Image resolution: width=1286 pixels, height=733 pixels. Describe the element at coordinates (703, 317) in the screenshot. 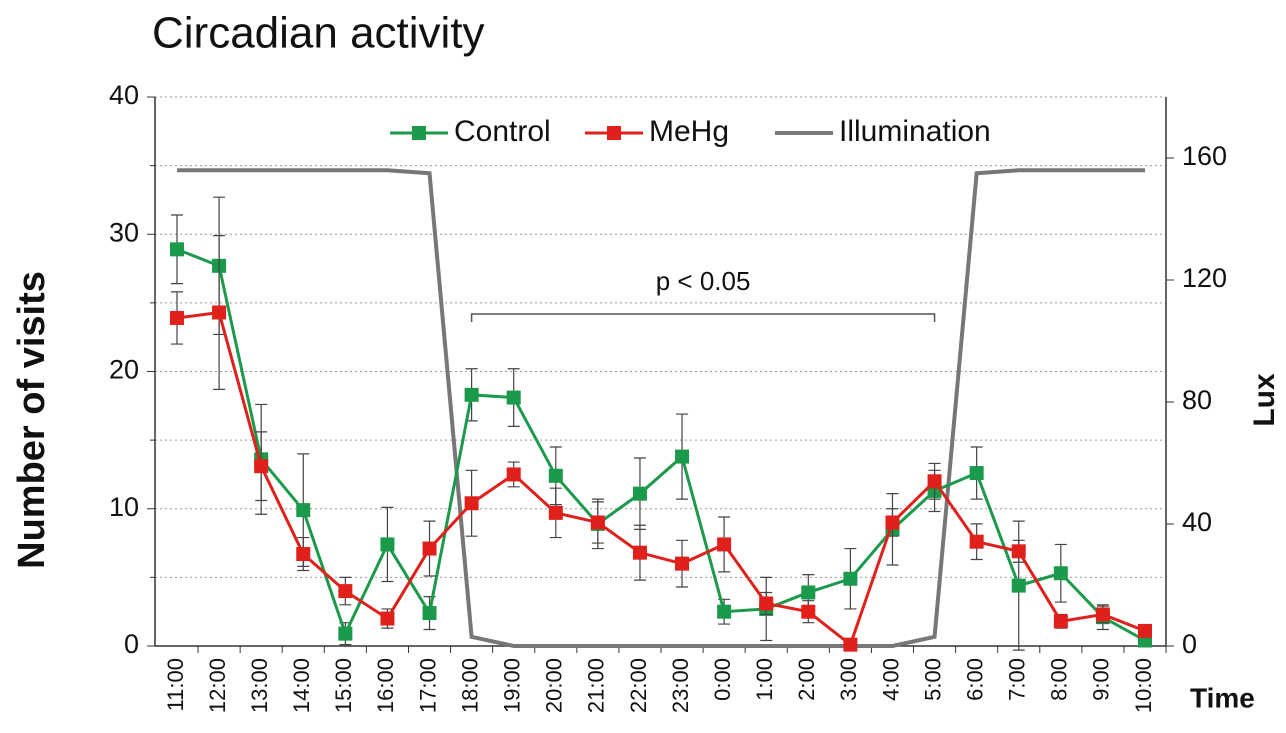

I see `annotation-bracket` at that location.